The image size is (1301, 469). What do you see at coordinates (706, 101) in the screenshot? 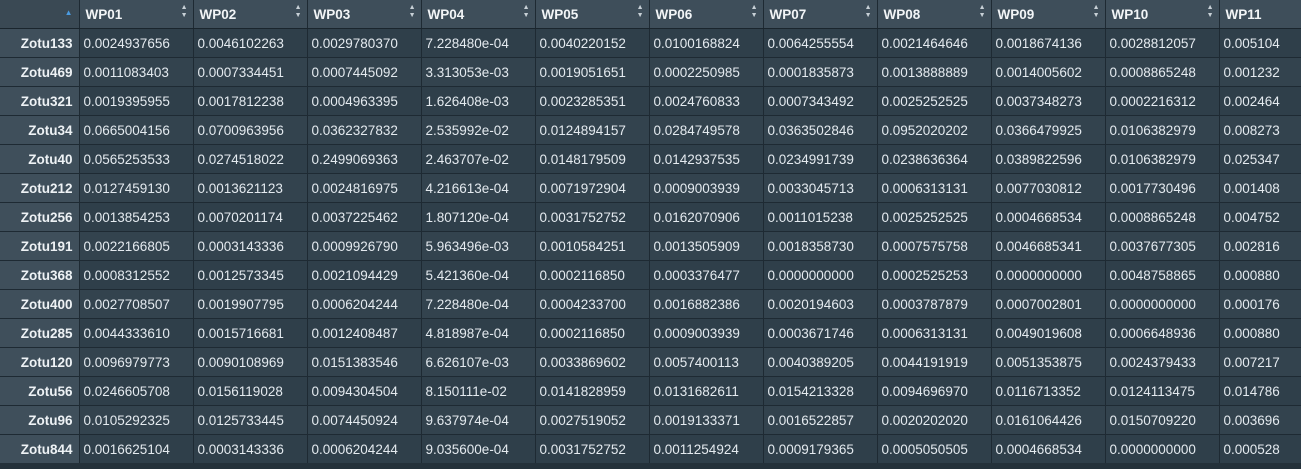
I see `table-cell: 0.0024760833` at bounding box center [706, 101].